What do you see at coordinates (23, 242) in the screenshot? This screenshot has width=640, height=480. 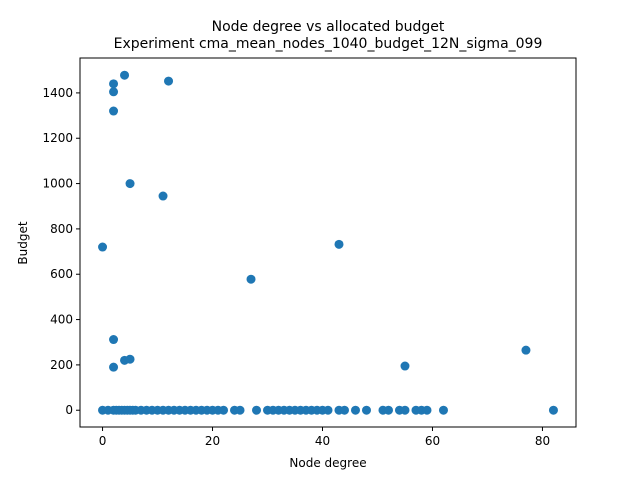 I see `y-axis-label: Budget` at bounding box center [23, 242].